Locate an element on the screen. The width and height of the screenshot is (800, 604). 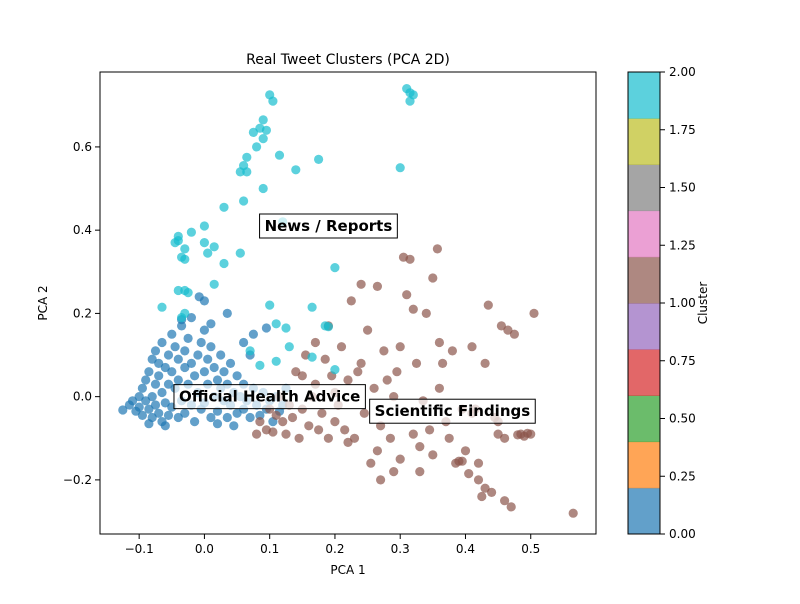
annotation: Official Health Advice is located at coordinates (269, 397).